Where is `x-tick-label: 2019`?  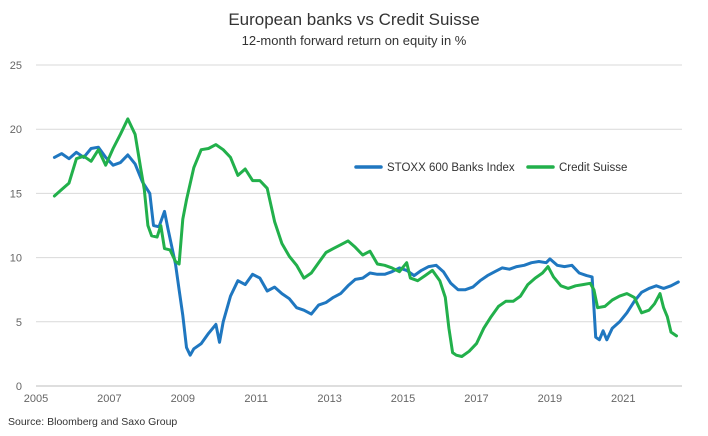 x-tick-label: 2019 is located at coordinates (550, 399).